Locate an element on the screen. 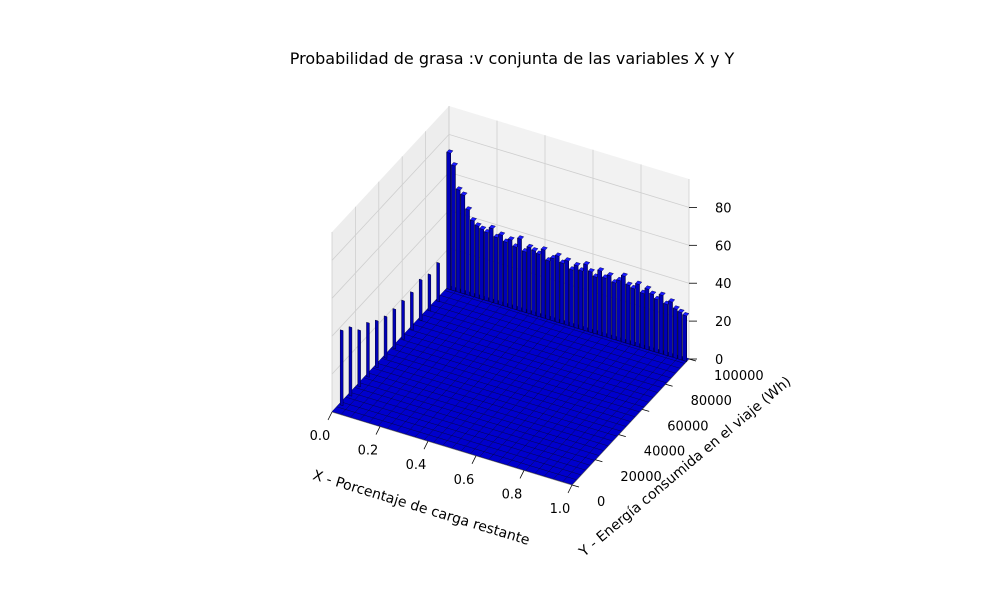  z-tick-label: 60 is located at coordinates (723, 246).